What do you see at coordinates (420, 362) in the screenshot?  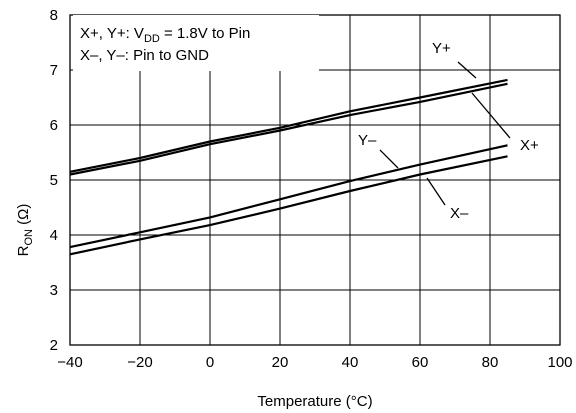 I see `x-tick-label: 60` at bounding box center [420, 362].